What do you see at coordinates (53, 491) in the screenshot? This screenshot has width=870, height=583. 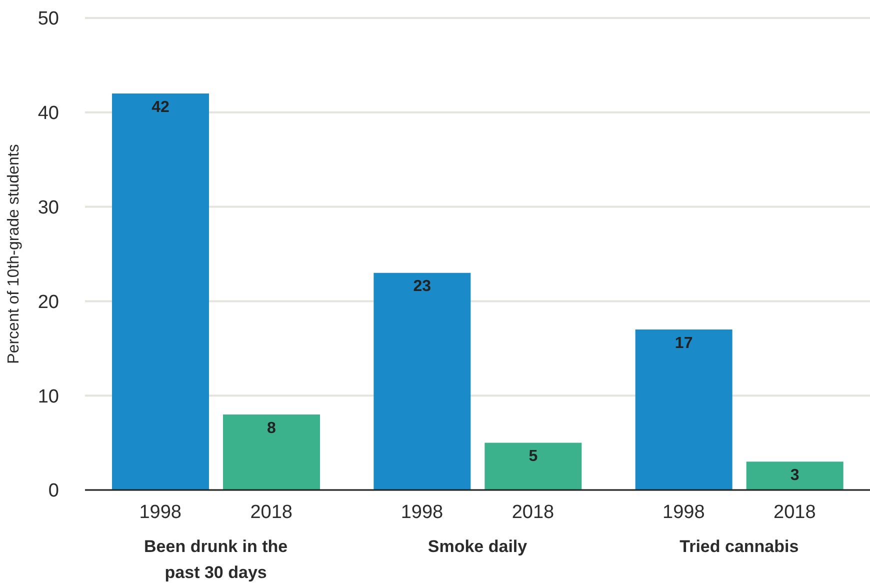 I see `y-tick-label: 0` at bounding box center [53, 491].